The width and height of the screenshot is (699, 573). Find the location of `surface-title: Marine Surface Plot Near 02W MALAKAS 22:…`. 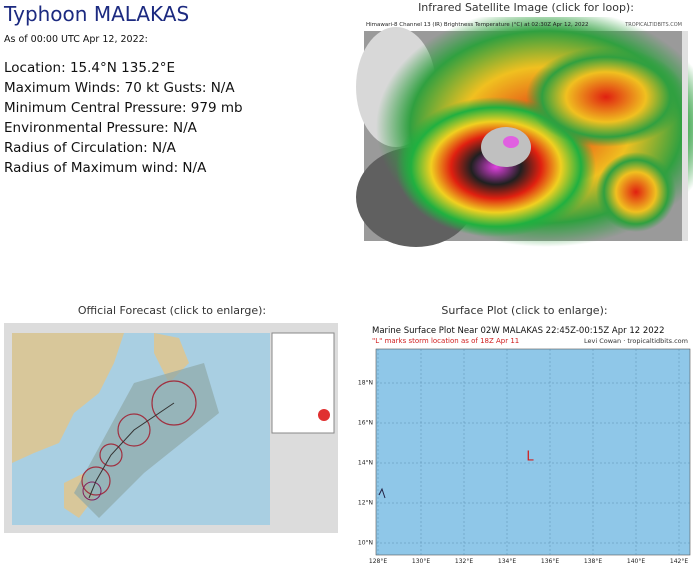

surface-title: Marine Surface Plot Near 02W MALAKAS 22:… is located at coordinates (518, 331).